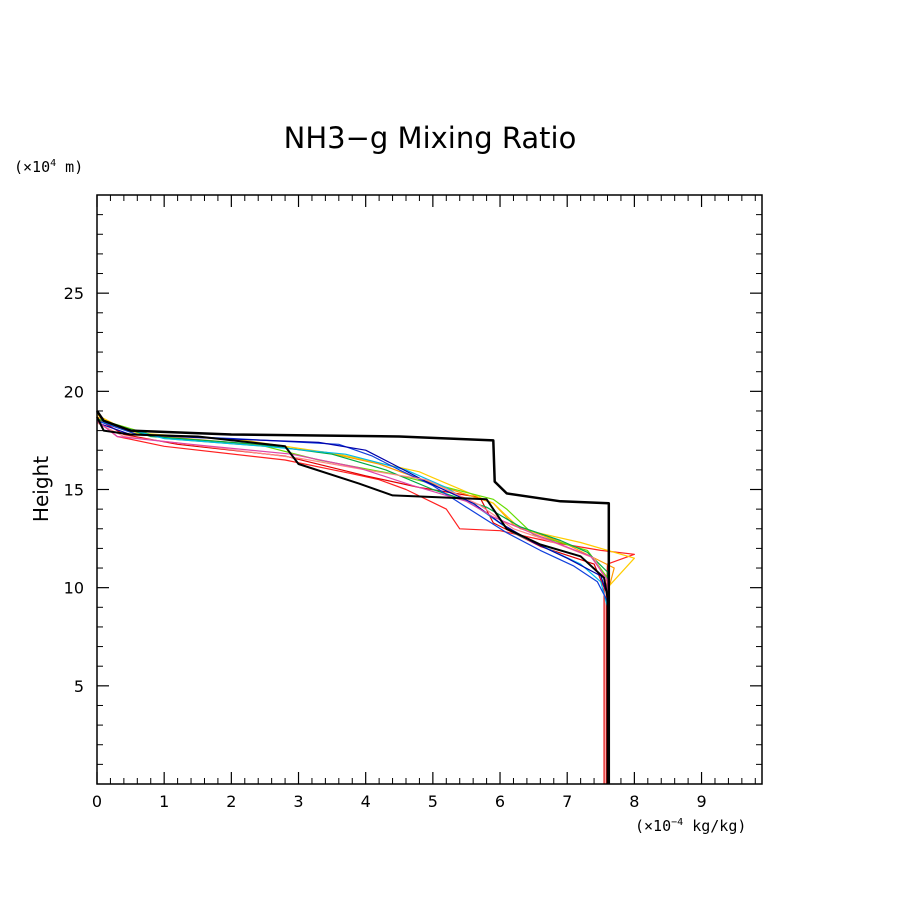 The width and height of the screenshot is (904, 904). What do you see at coordinates (500, 801) in the screenshot?
I see `x-tick-label: 6` at bounding box center [500, 801].